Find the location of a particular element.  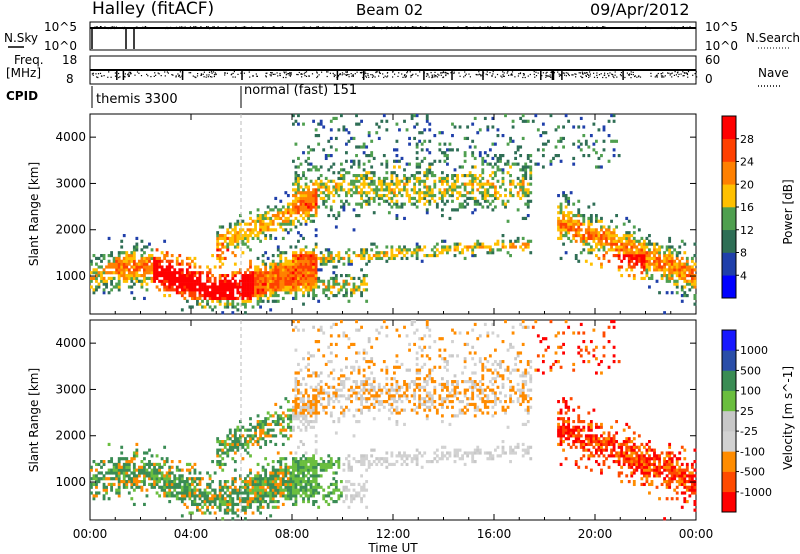

freq-label-line2: [MHz] is located at coordinates (23, 73).